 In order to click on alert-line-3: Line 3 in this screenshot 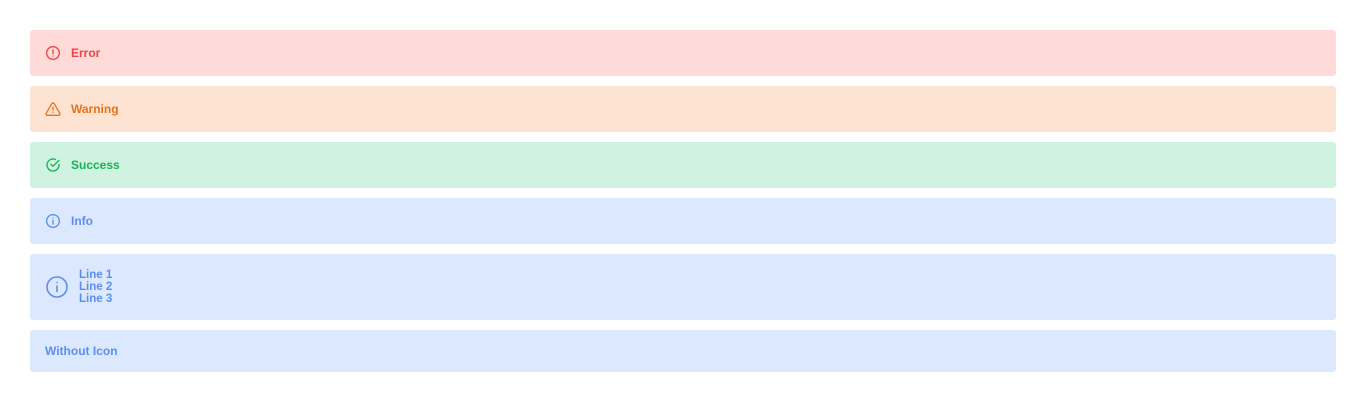, I will do `click(96, 299)`.